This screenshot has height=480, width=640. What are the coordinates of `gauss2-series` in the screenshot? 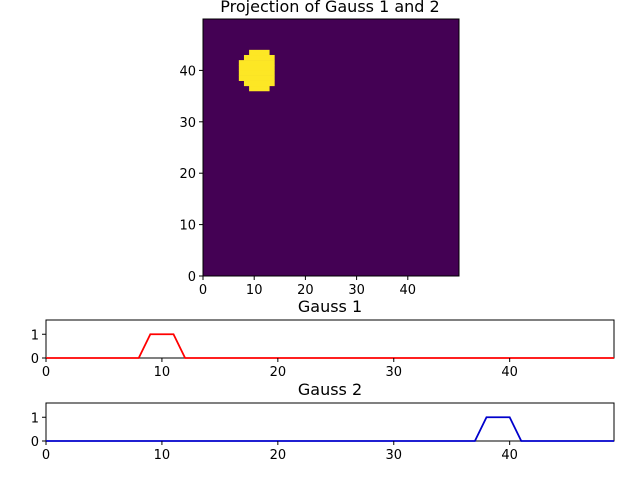 It's located at (330, 429).